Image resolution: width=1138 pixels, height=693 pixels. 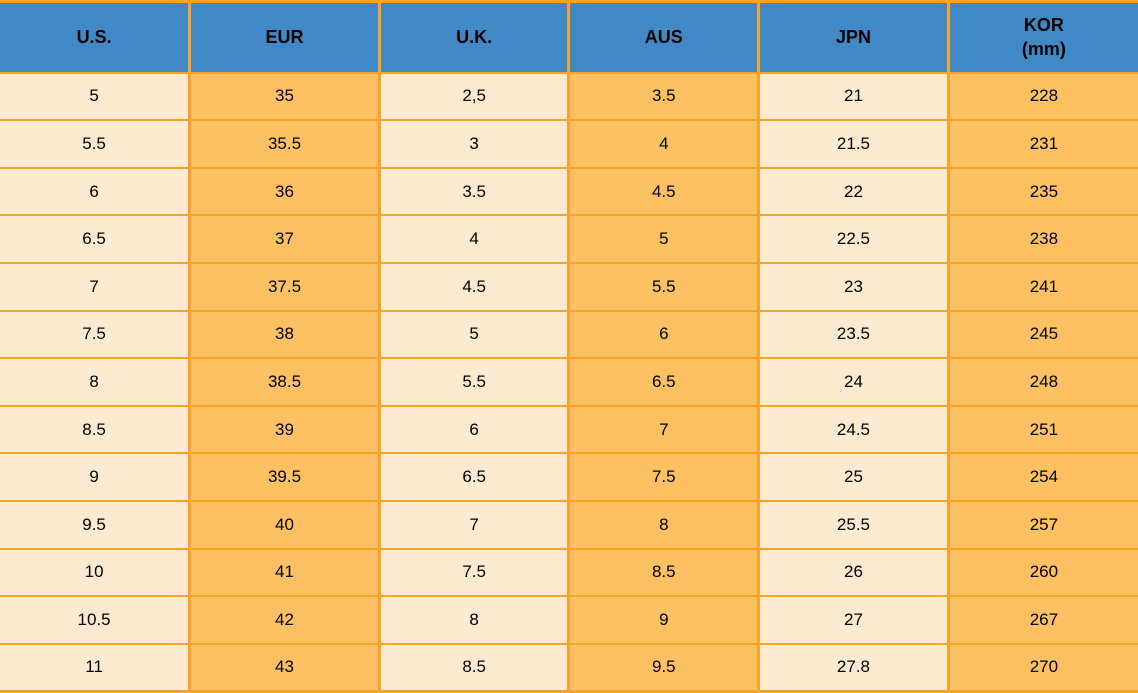 I want to click on column-header-label: U.S., so click(x=94, y=37).